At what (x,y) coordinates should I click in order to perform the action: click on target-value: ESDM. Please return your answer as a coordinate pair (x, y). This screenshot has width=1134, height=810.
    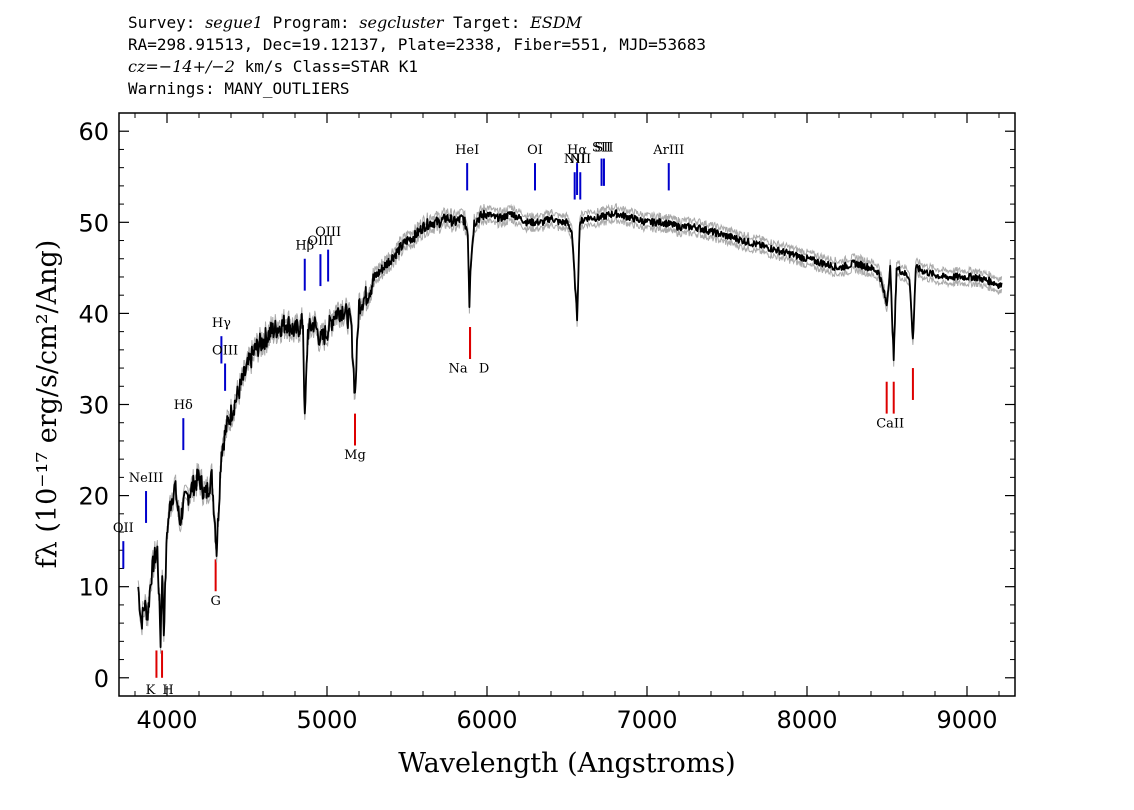
    Looking at the image, I should click on (556, 22).